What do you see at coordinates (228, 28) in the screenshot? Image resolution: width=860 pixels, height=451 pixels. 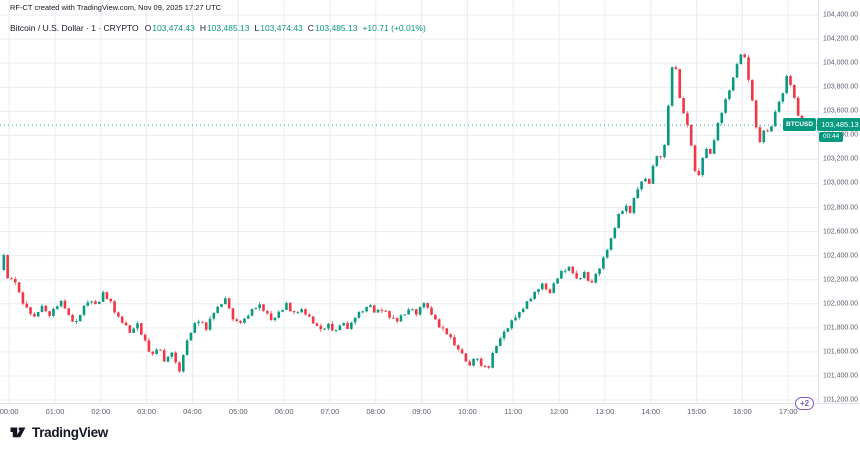 I see `high-value: 103,485.13` at bounding box center [228, 28].